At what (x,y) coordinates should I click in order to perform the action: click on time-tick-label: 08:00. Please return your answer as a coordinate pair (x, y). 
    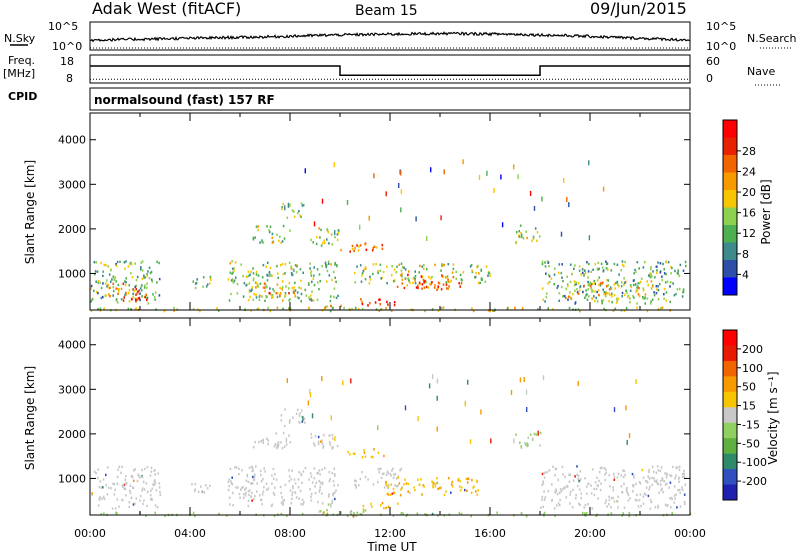
    Looking at the image, I should click on (290, 533).